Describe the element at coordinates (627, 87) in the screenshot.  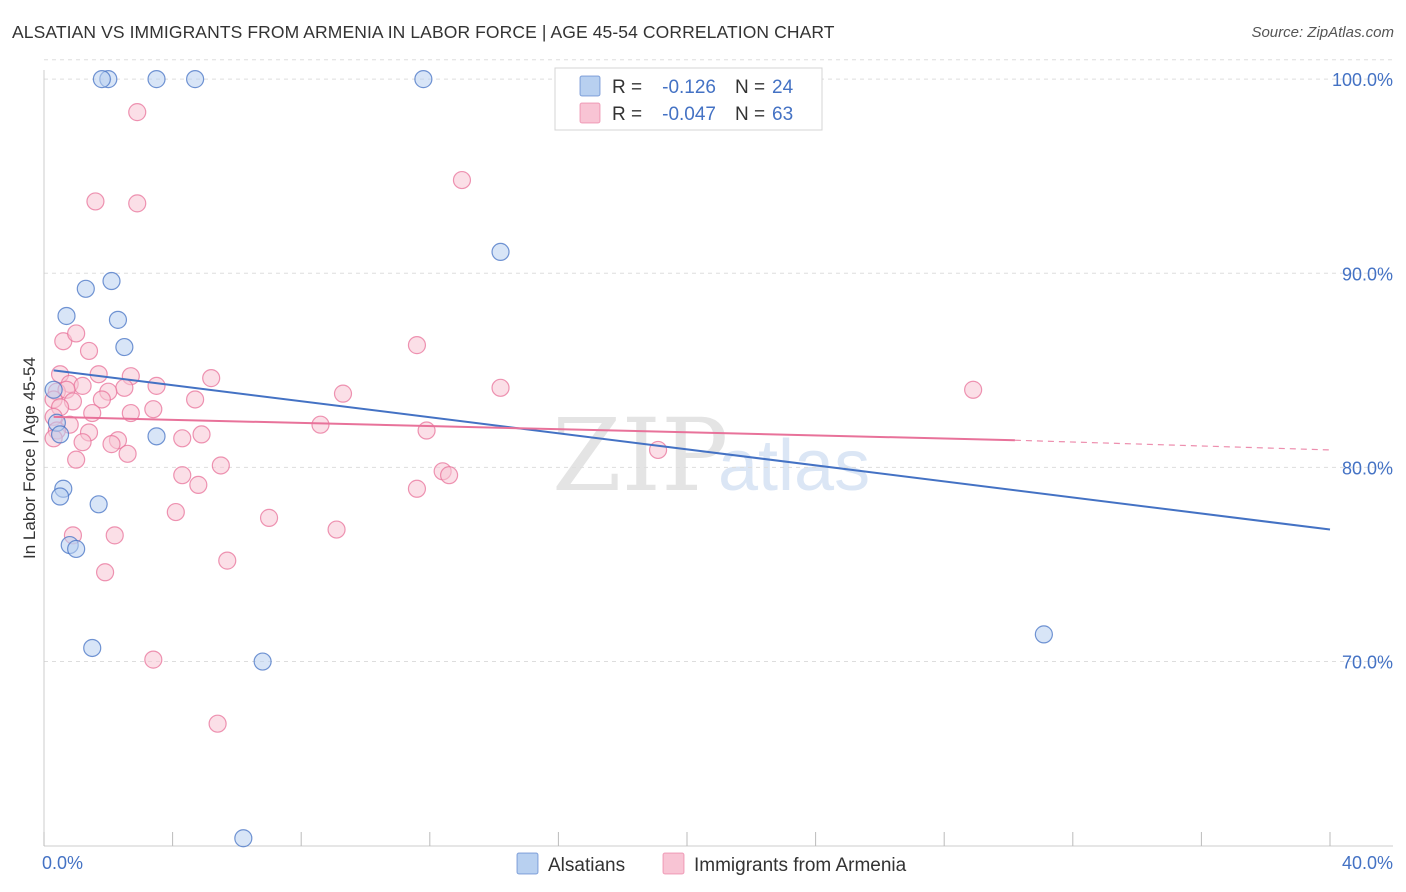
I see `stats-r-label-1: R =` at that location.